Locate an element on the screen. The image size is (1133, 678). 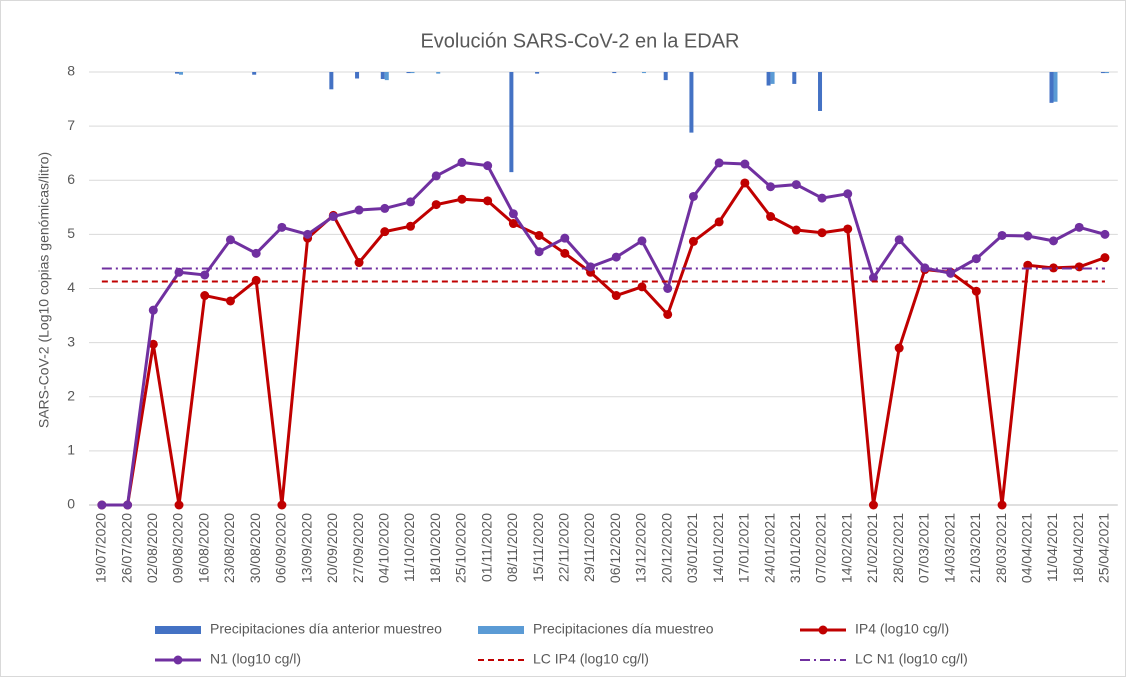
x-tick-label: 30/08/2020 is located at coordinates (255, 548).